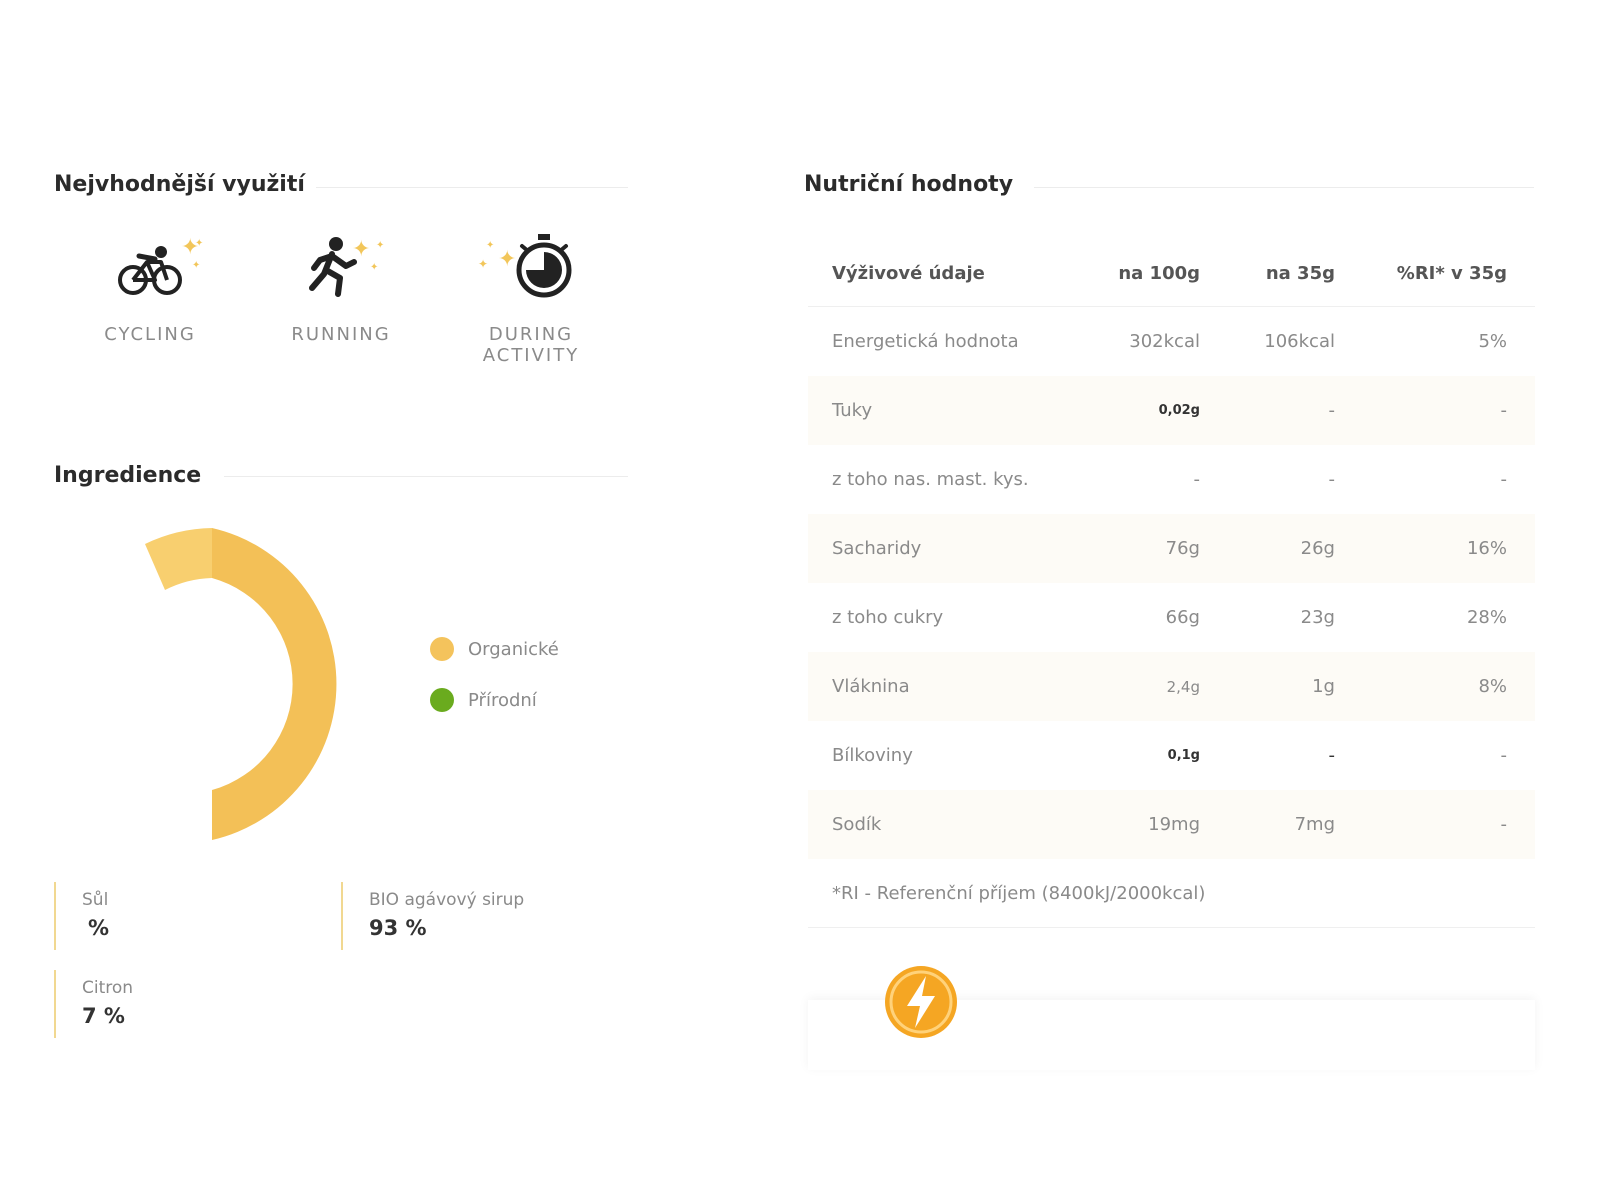 The image size is (1600, 1200). I want to click on cell-nutrient: Tuky, so click(852, 410).